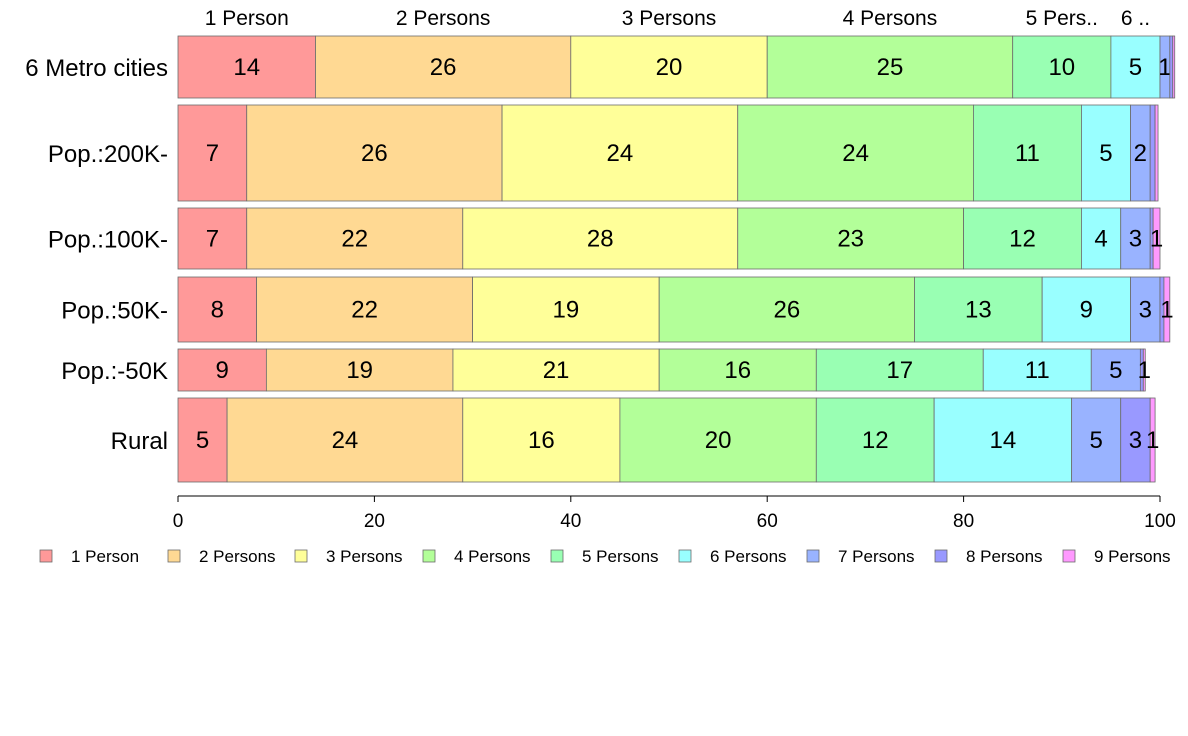 The image size is (1188, 736). I want to click on bar-segment-pop-100k-5-persons, so click(1022, 238).